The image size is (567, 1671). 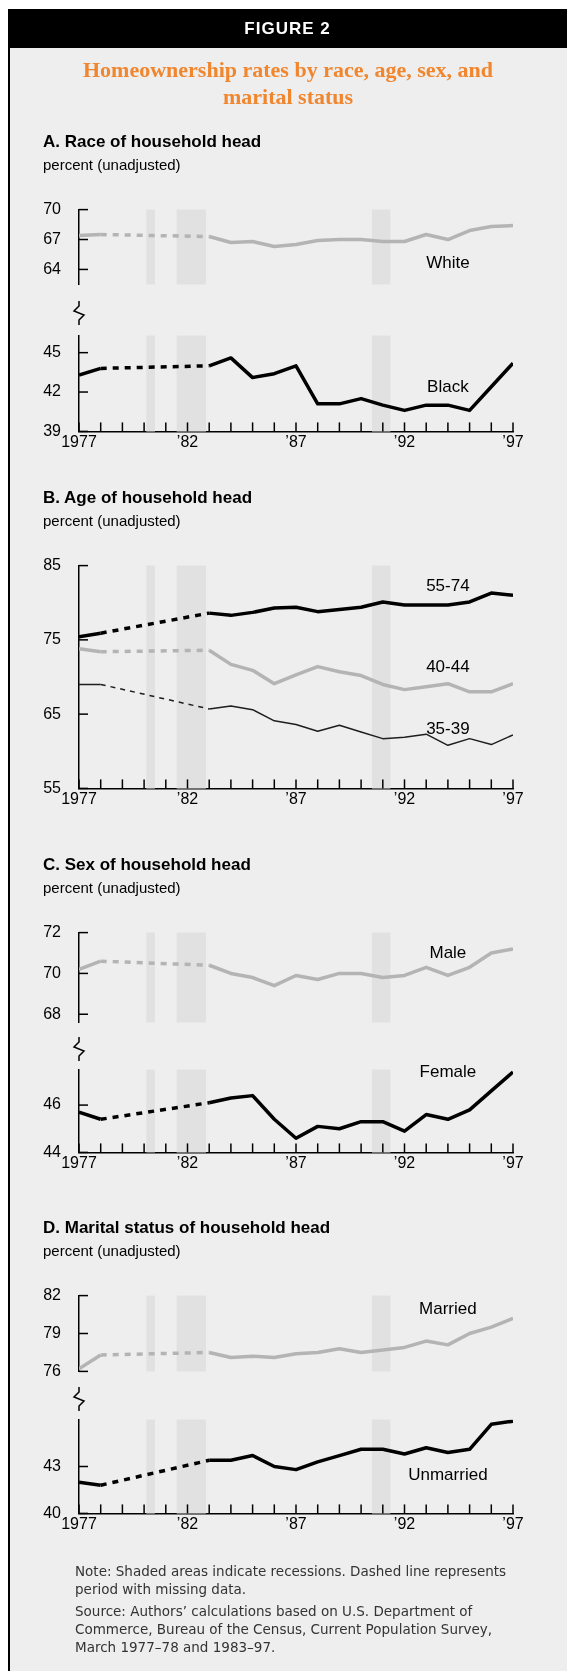 I want to click on y-tick-label: 65, so click(x=52, y=713).